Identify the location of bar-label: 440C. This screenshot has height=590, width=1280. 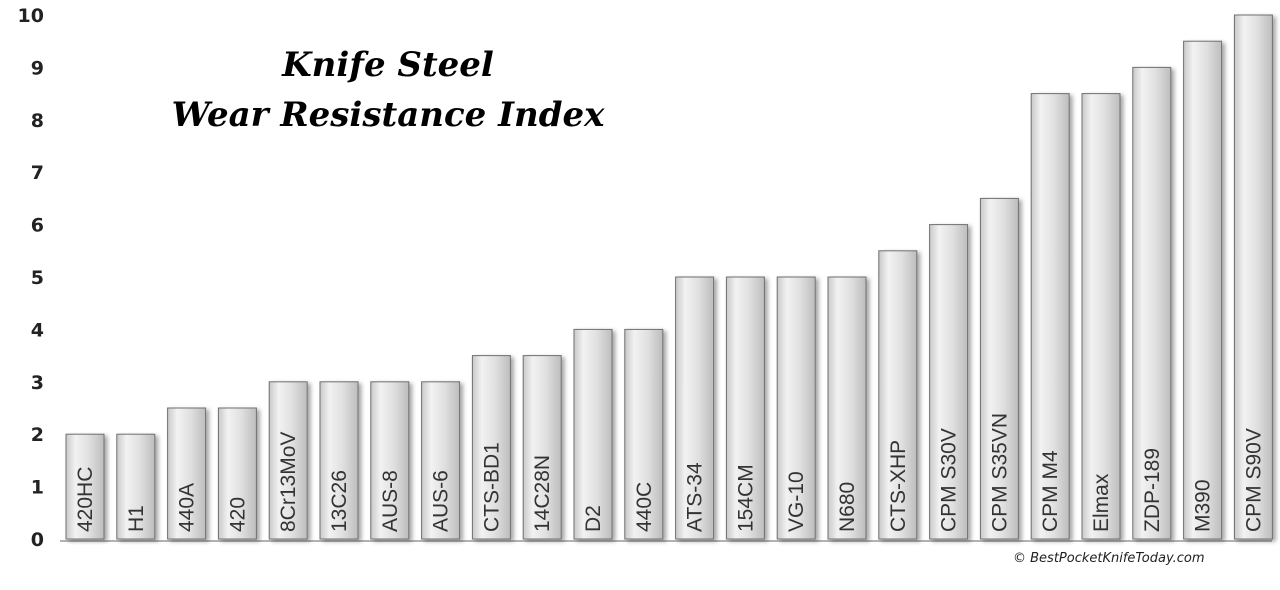
(644, 507).